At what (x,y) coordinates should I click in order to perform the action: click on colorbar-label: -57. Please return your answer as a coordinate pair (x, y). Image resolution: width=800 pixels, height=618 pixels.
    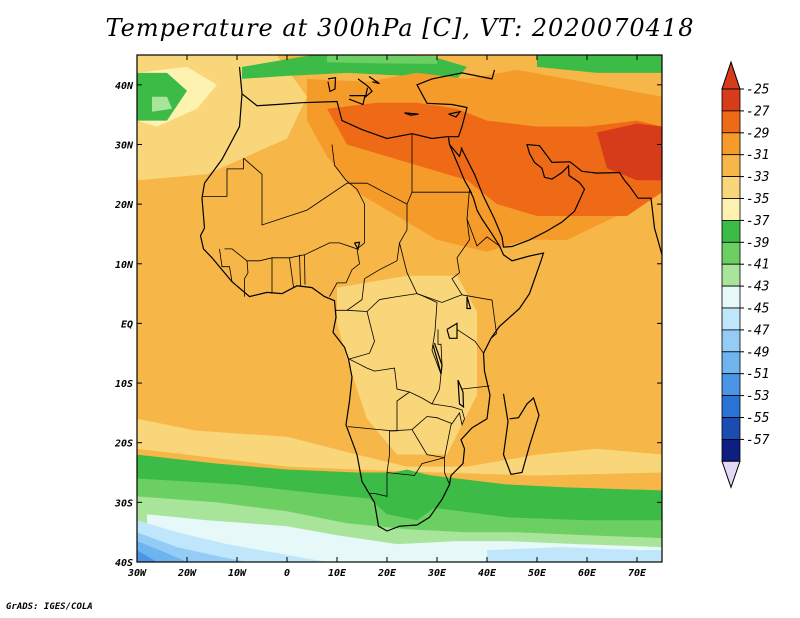
    Looking at the image, I should click on (758, 440).